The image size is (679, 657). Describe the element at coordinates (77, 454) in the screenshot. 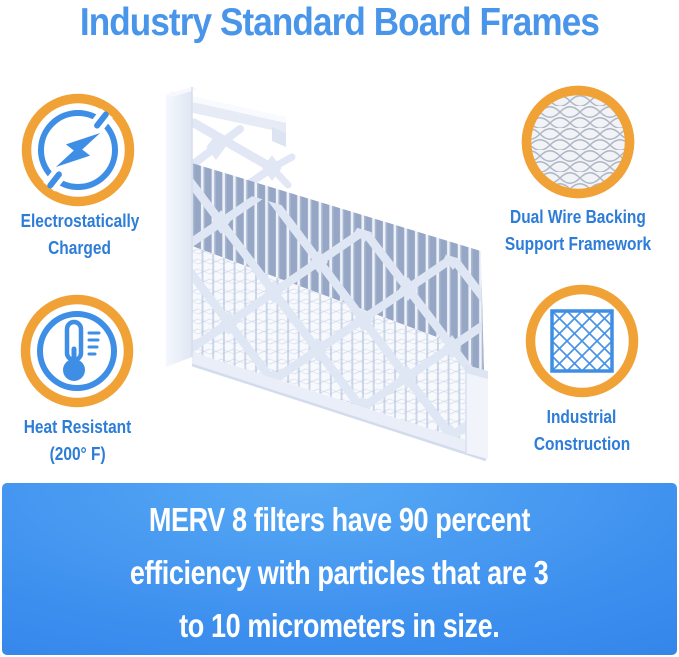

I see `feature-label-line: (200° F)` at that location.